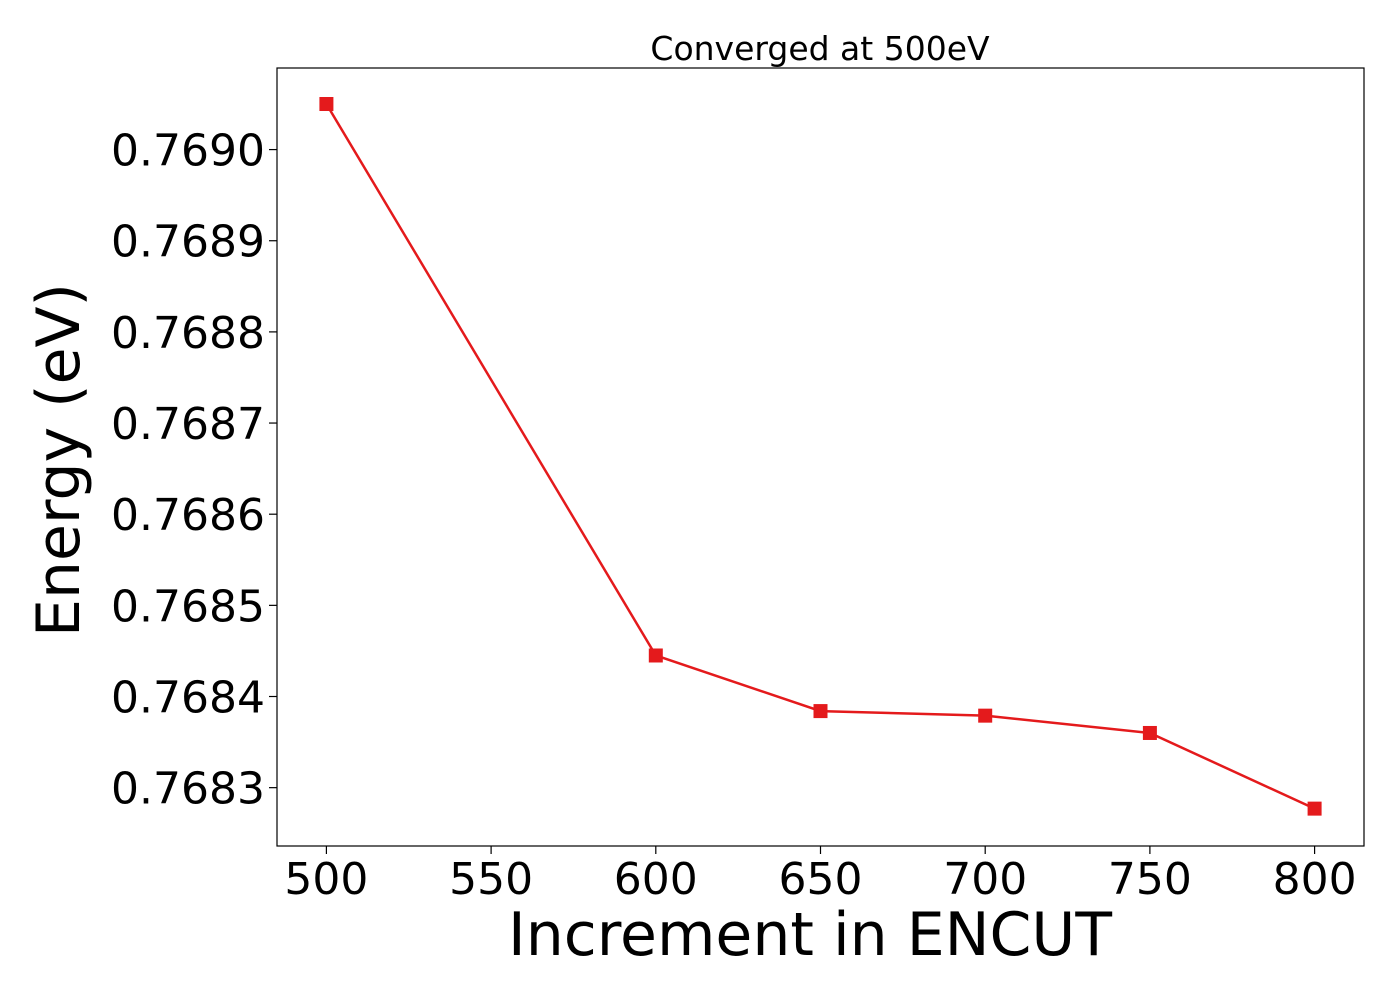  I want to click on x-tick-label: 600, so click(656, 879).